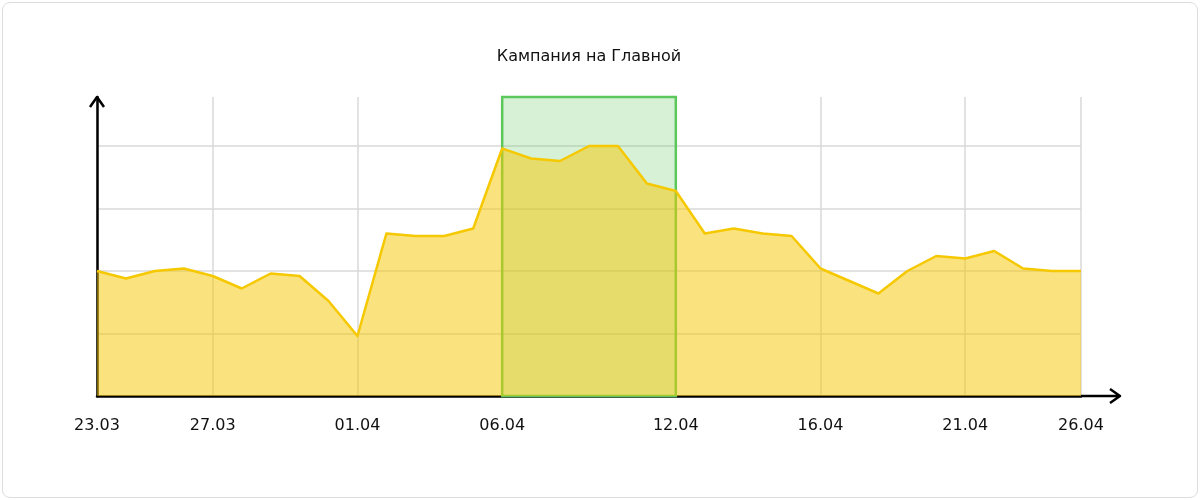 The width and height of the screenshot is (1200, 500). What do you see at coordinates (1081, 424) in the screenshot?
I see `x-tick-label: 26.04` at bounding box center [1081, 424].